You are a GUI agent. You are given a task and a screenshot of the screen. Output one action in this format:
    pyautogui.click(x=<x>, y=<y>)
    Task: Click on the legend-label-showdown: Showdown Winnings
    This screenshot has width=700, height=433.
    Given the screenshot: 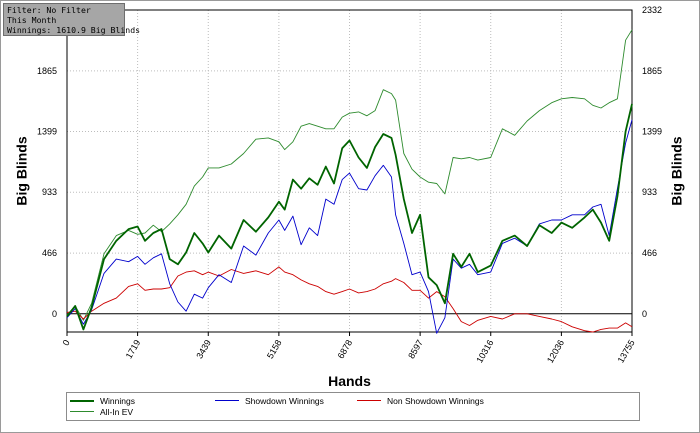 What is the action you would take?
    pyautogui.click(x=284, y=401)
    